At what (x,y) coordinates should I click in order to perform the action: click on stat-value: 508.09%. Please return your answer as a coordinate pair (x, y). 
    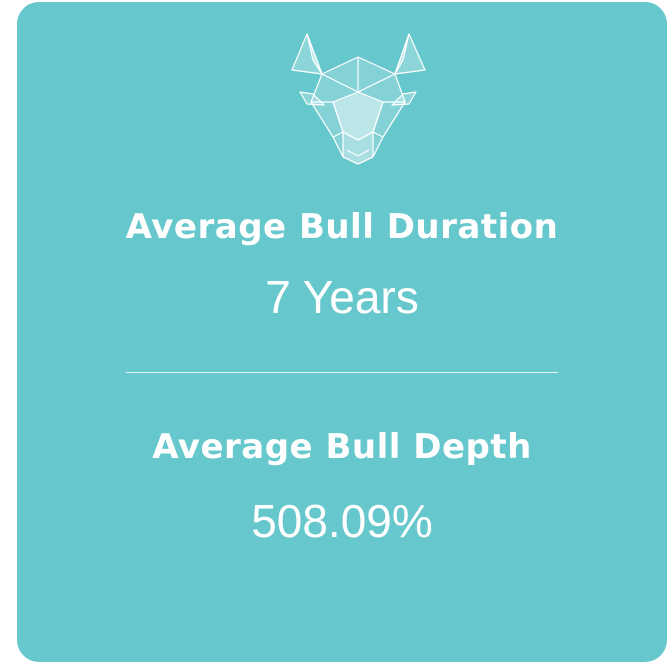
    Looking at the image, I should click on (342, 521).